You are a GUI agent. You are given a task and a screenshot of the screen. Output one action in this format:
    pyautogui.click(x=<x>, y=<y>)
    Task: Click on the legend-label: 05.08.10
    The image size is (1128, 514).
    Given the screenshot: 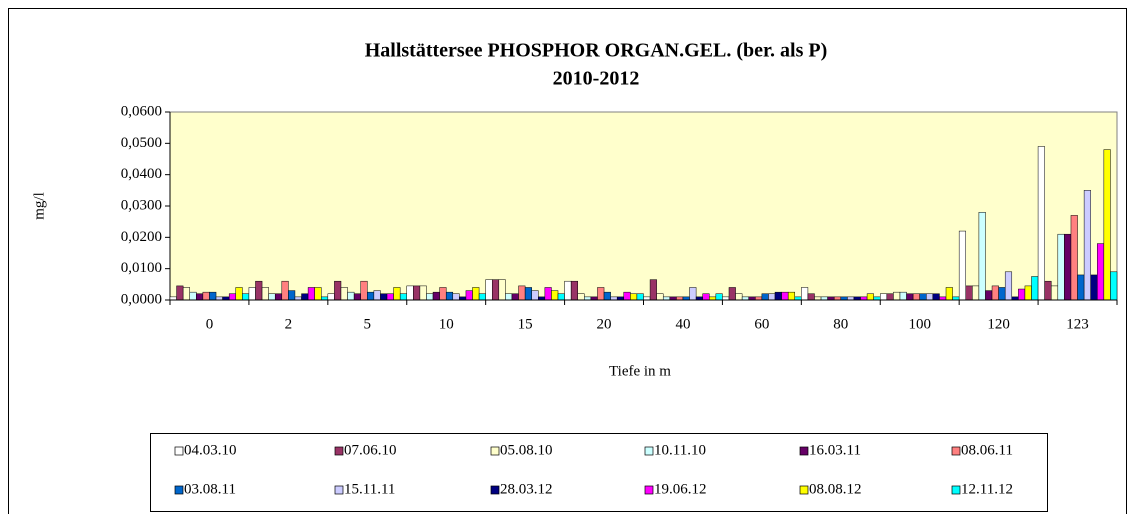 What is the action you would take?
    pyautogui.click(x=526, y=450)
    